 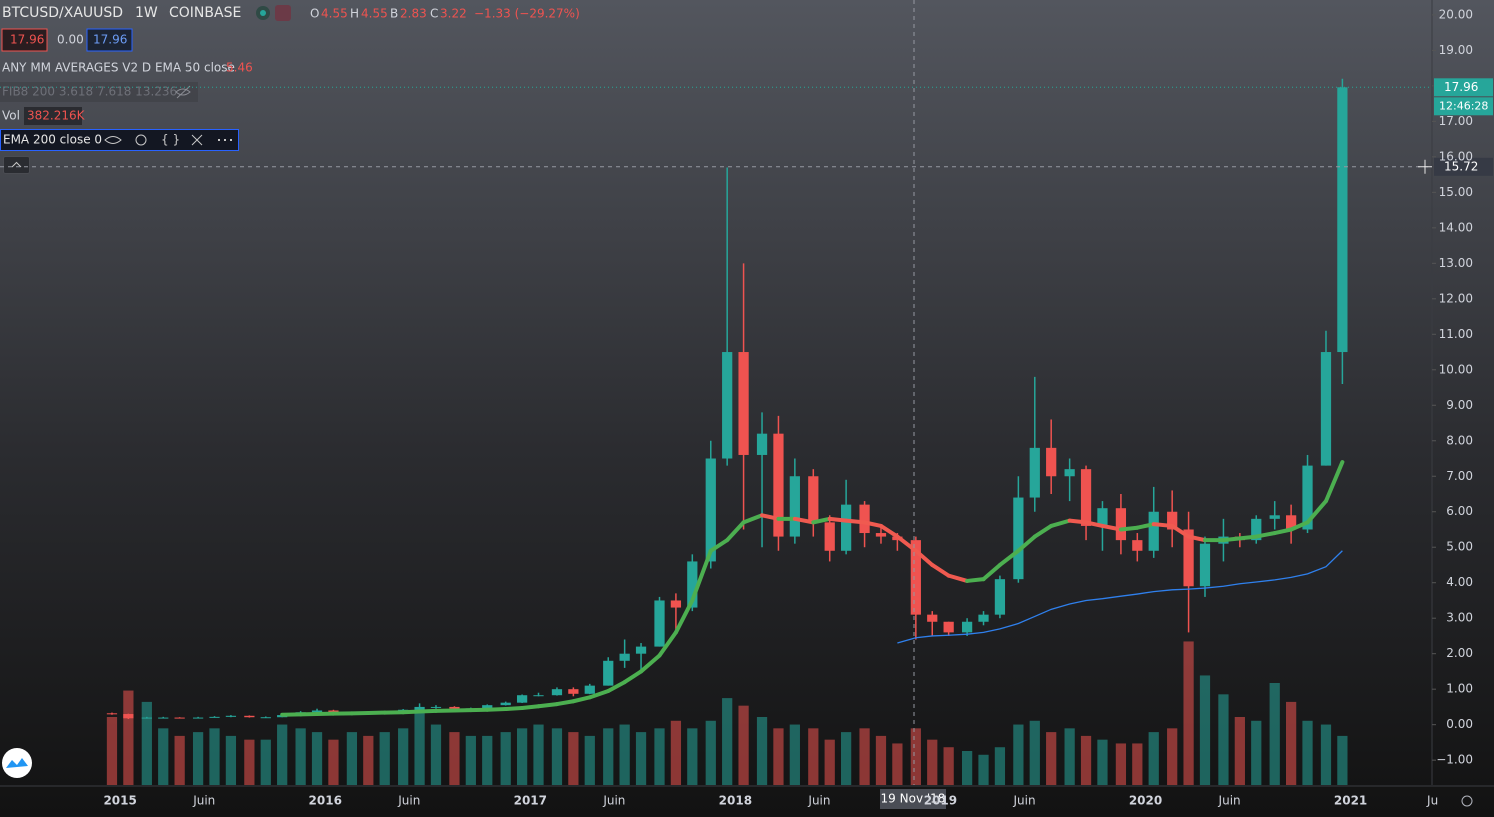 I want to click on y-tick-label: 4.00, so click(x=1459, y=582).